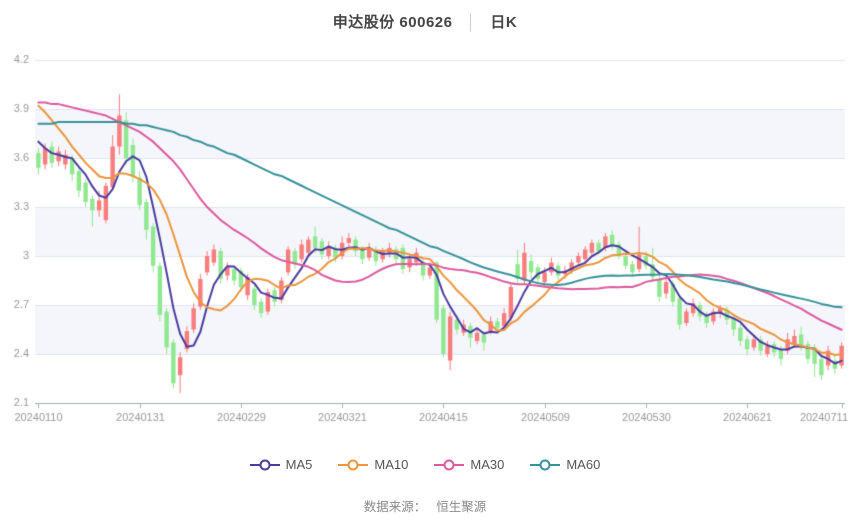  I want to click on ma60-legend-icon, so click(545, 464).